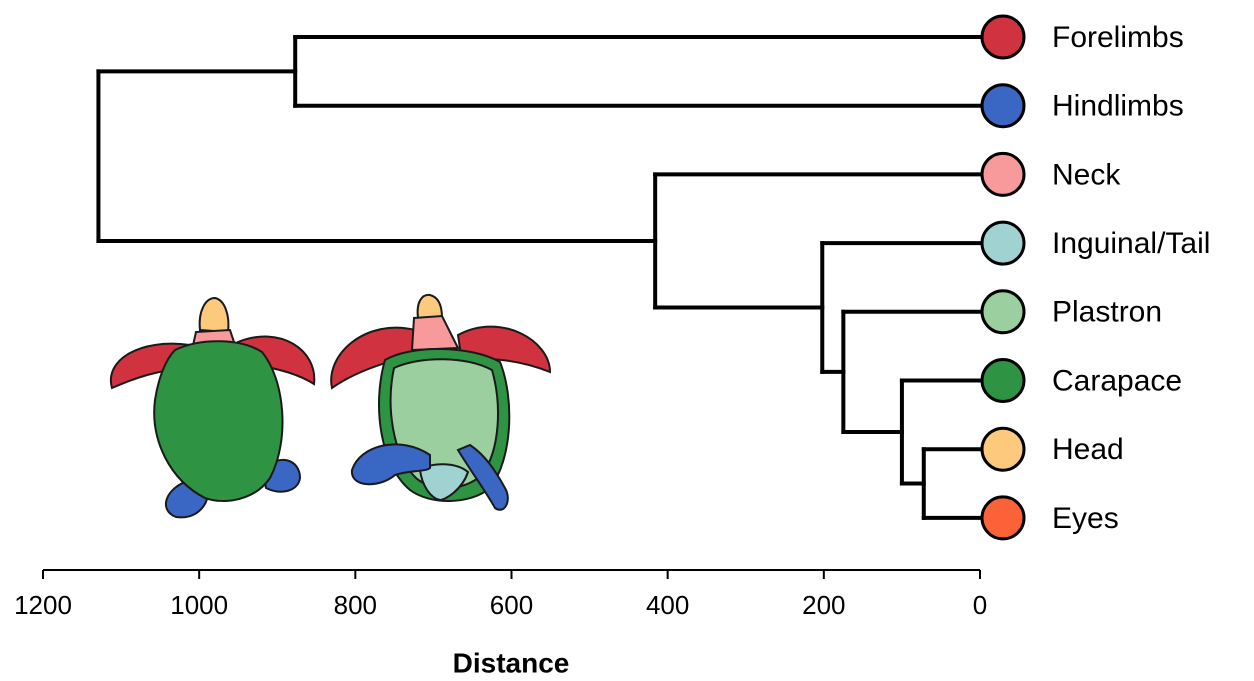 The width and height of the screenshot is (1254, 681). Describe the element at coordinates (1086, 174) in the screenshot. I see `leaf-label: Neck` at that location.